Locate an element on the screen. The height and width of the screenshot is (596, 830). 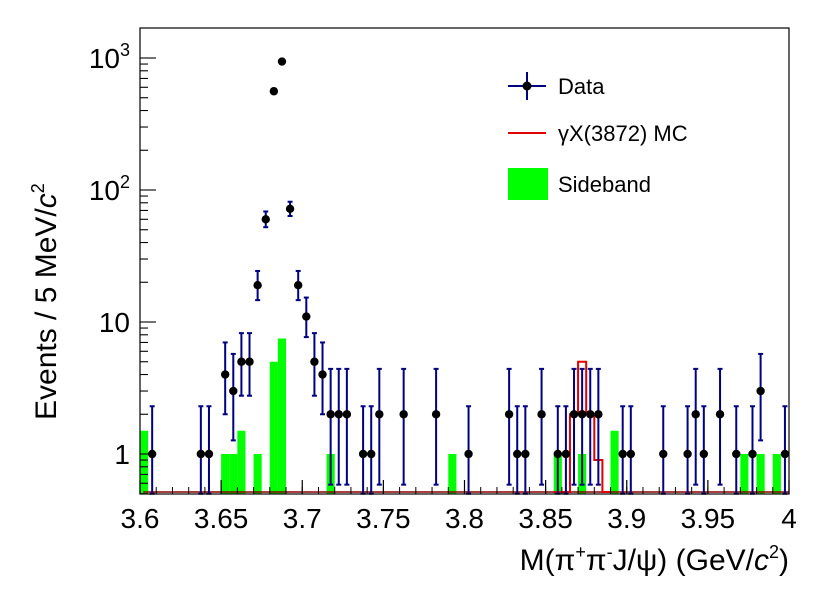
x-title-minus: - is located at coordinates (610, 552).